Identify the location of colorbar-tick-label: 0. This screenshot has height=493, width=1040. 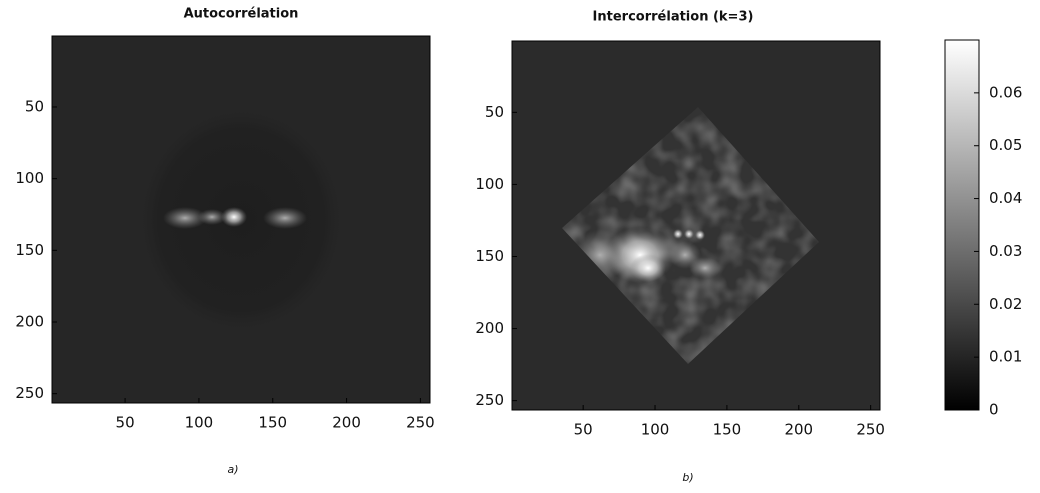
(994, 410).